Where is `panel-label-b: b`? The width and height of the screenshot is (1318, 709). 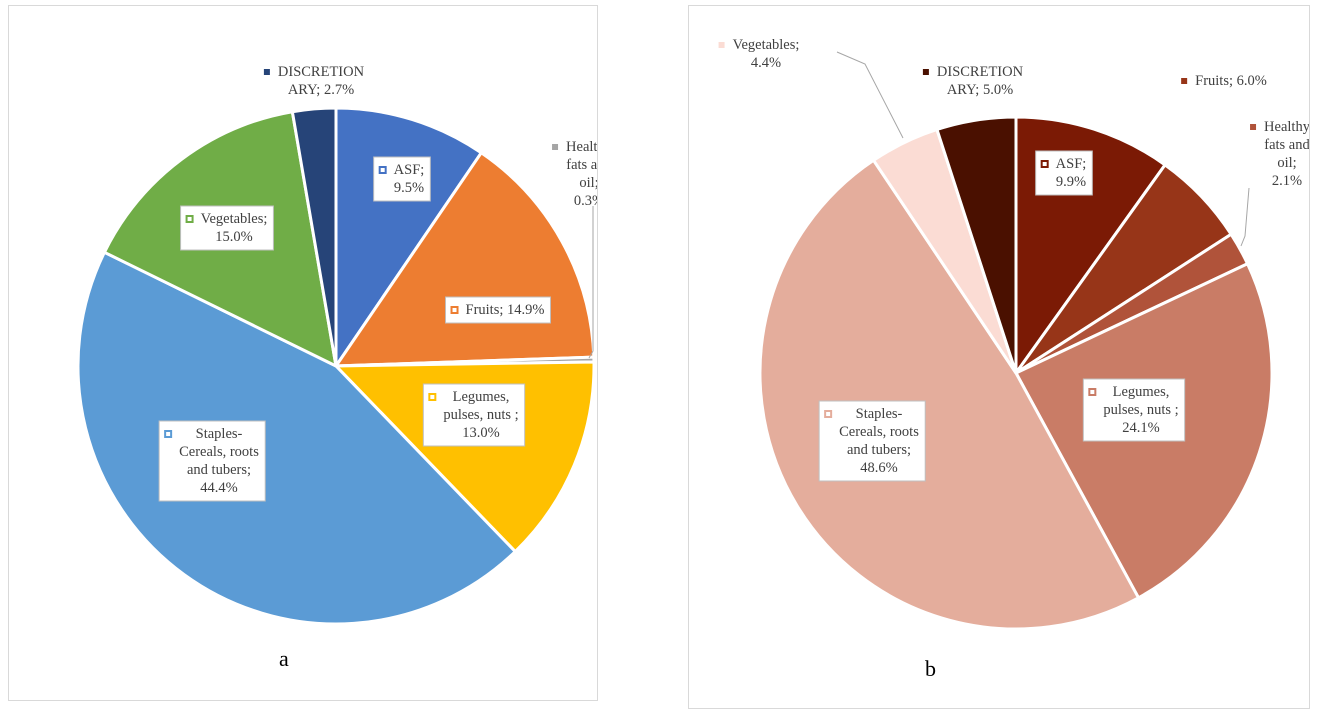
panel-label-b: b is located at coordinates (930, 668).